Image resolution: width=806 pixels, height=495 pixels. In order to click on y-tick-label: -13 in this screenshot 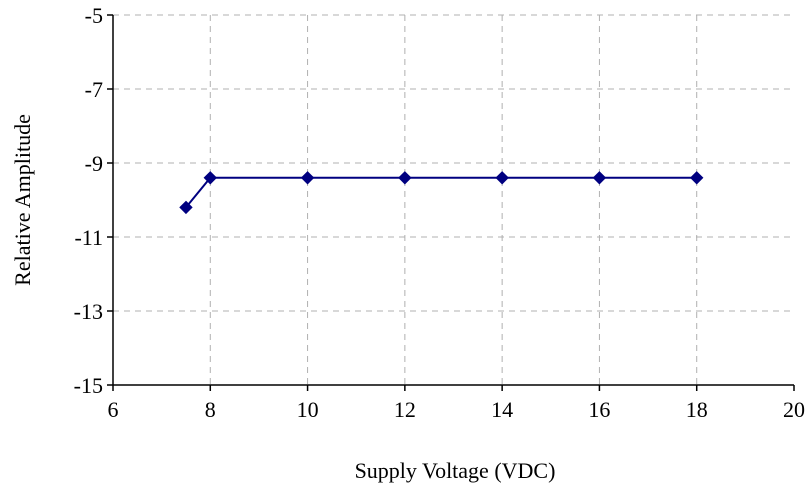, I will do `click(88, 311)`.